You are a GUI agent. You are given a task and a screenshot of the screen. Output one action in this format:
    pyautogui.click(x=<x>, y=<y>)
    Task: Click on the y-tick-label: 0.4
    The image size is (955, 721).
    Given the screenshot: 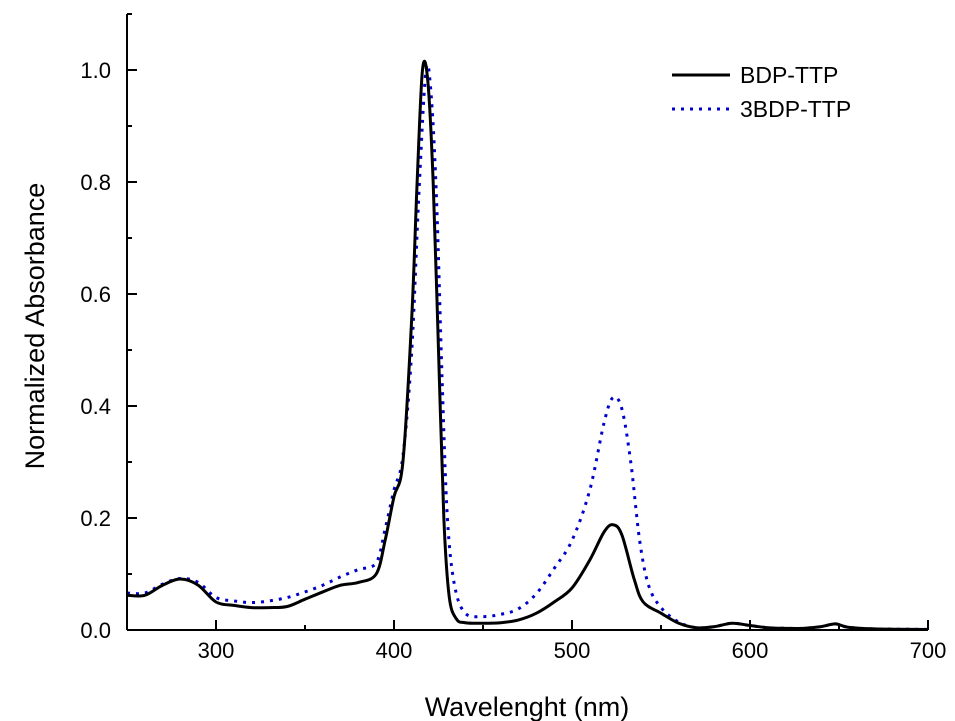 What is the action you would take?
    pyautogui.click(x=95, y=406)
    